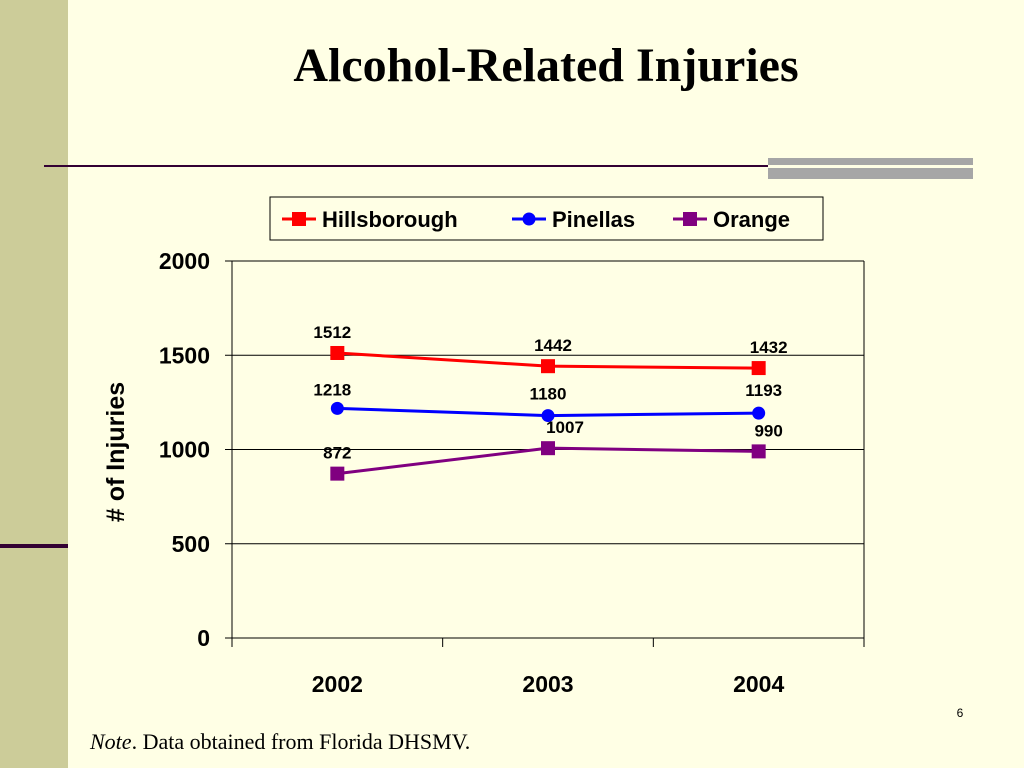  I want to click on note-text: . Data obtained from Florida DHSMV., so click(301, 741).